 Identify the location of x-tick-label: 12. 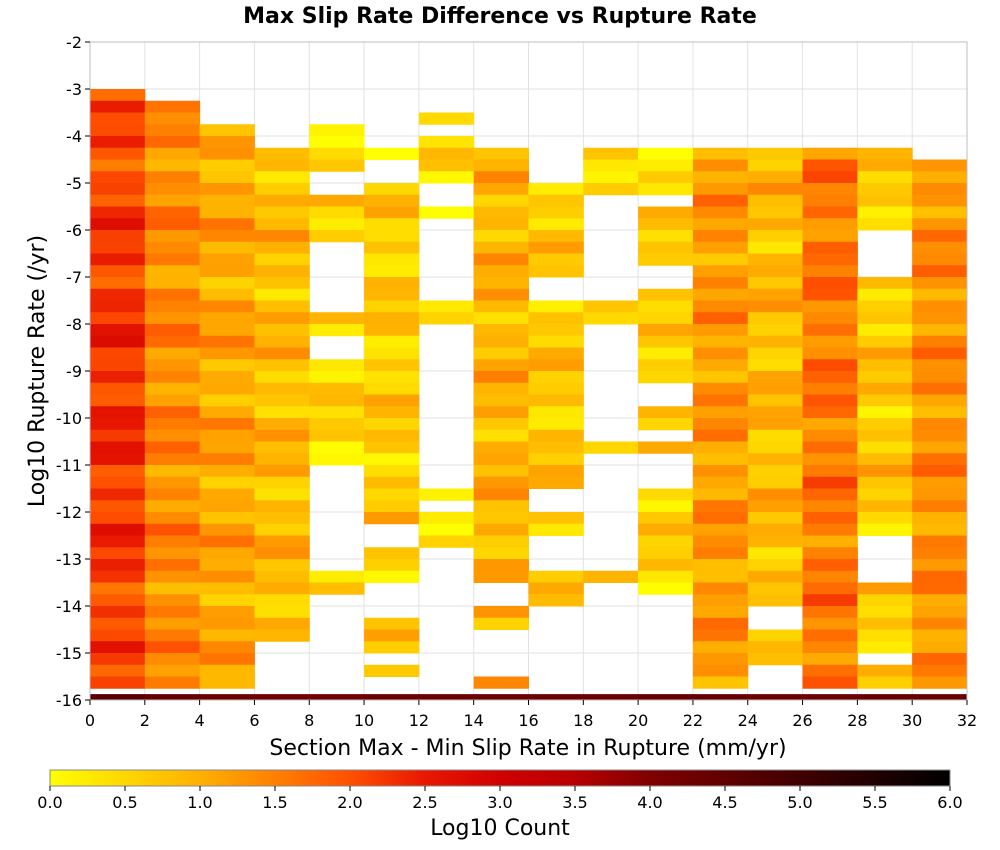
(419, 720).